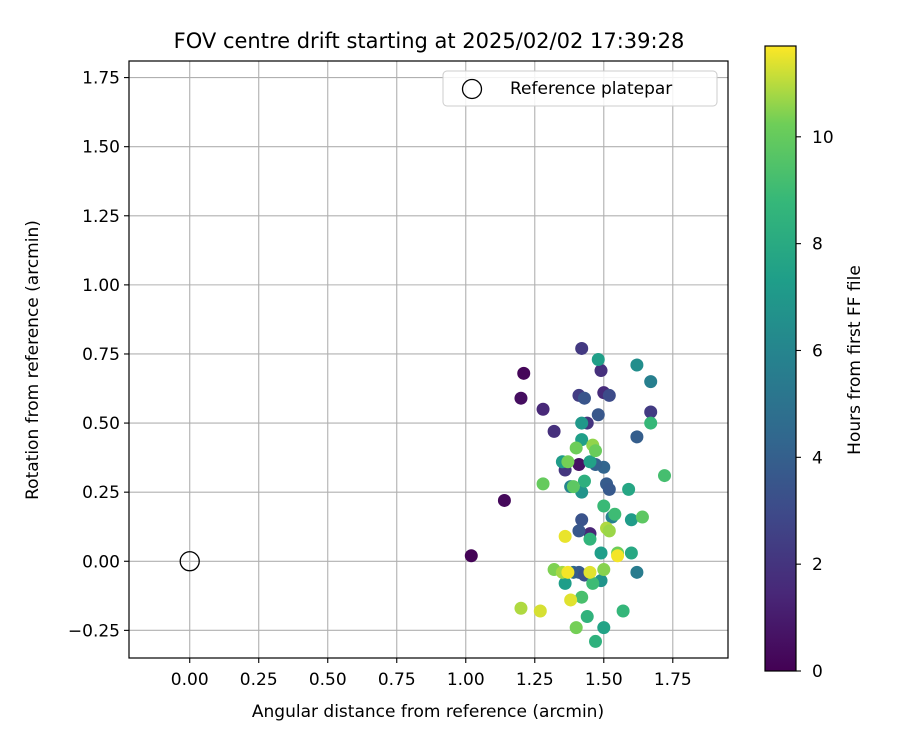  Describe the element at coordinates (817, 245) in the screenshot. I see `colorbar-tick-label: 8` at that location.